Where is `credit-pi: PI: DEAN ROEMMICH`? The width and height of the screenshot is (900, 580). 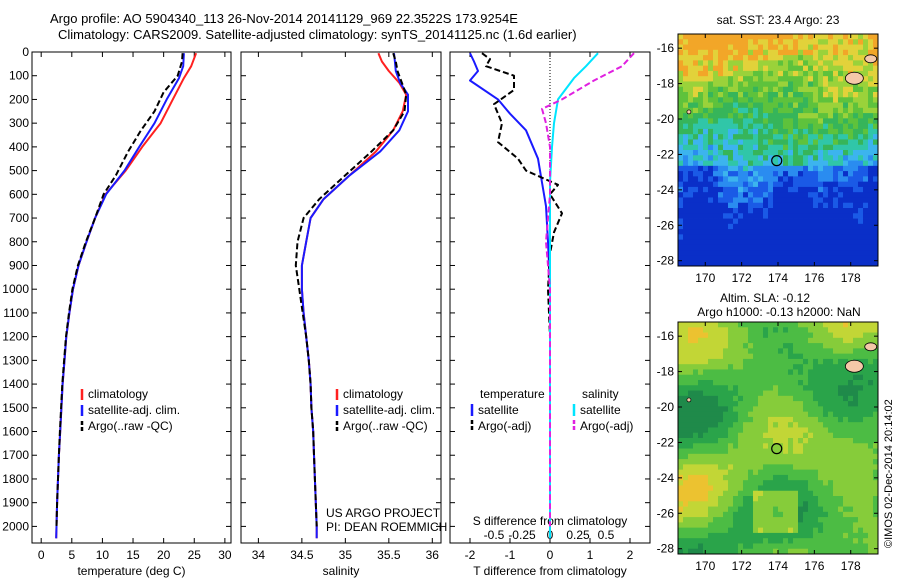
credit-pi: PI: DEAN ROEMMICH is located at coordinates (386, 527).